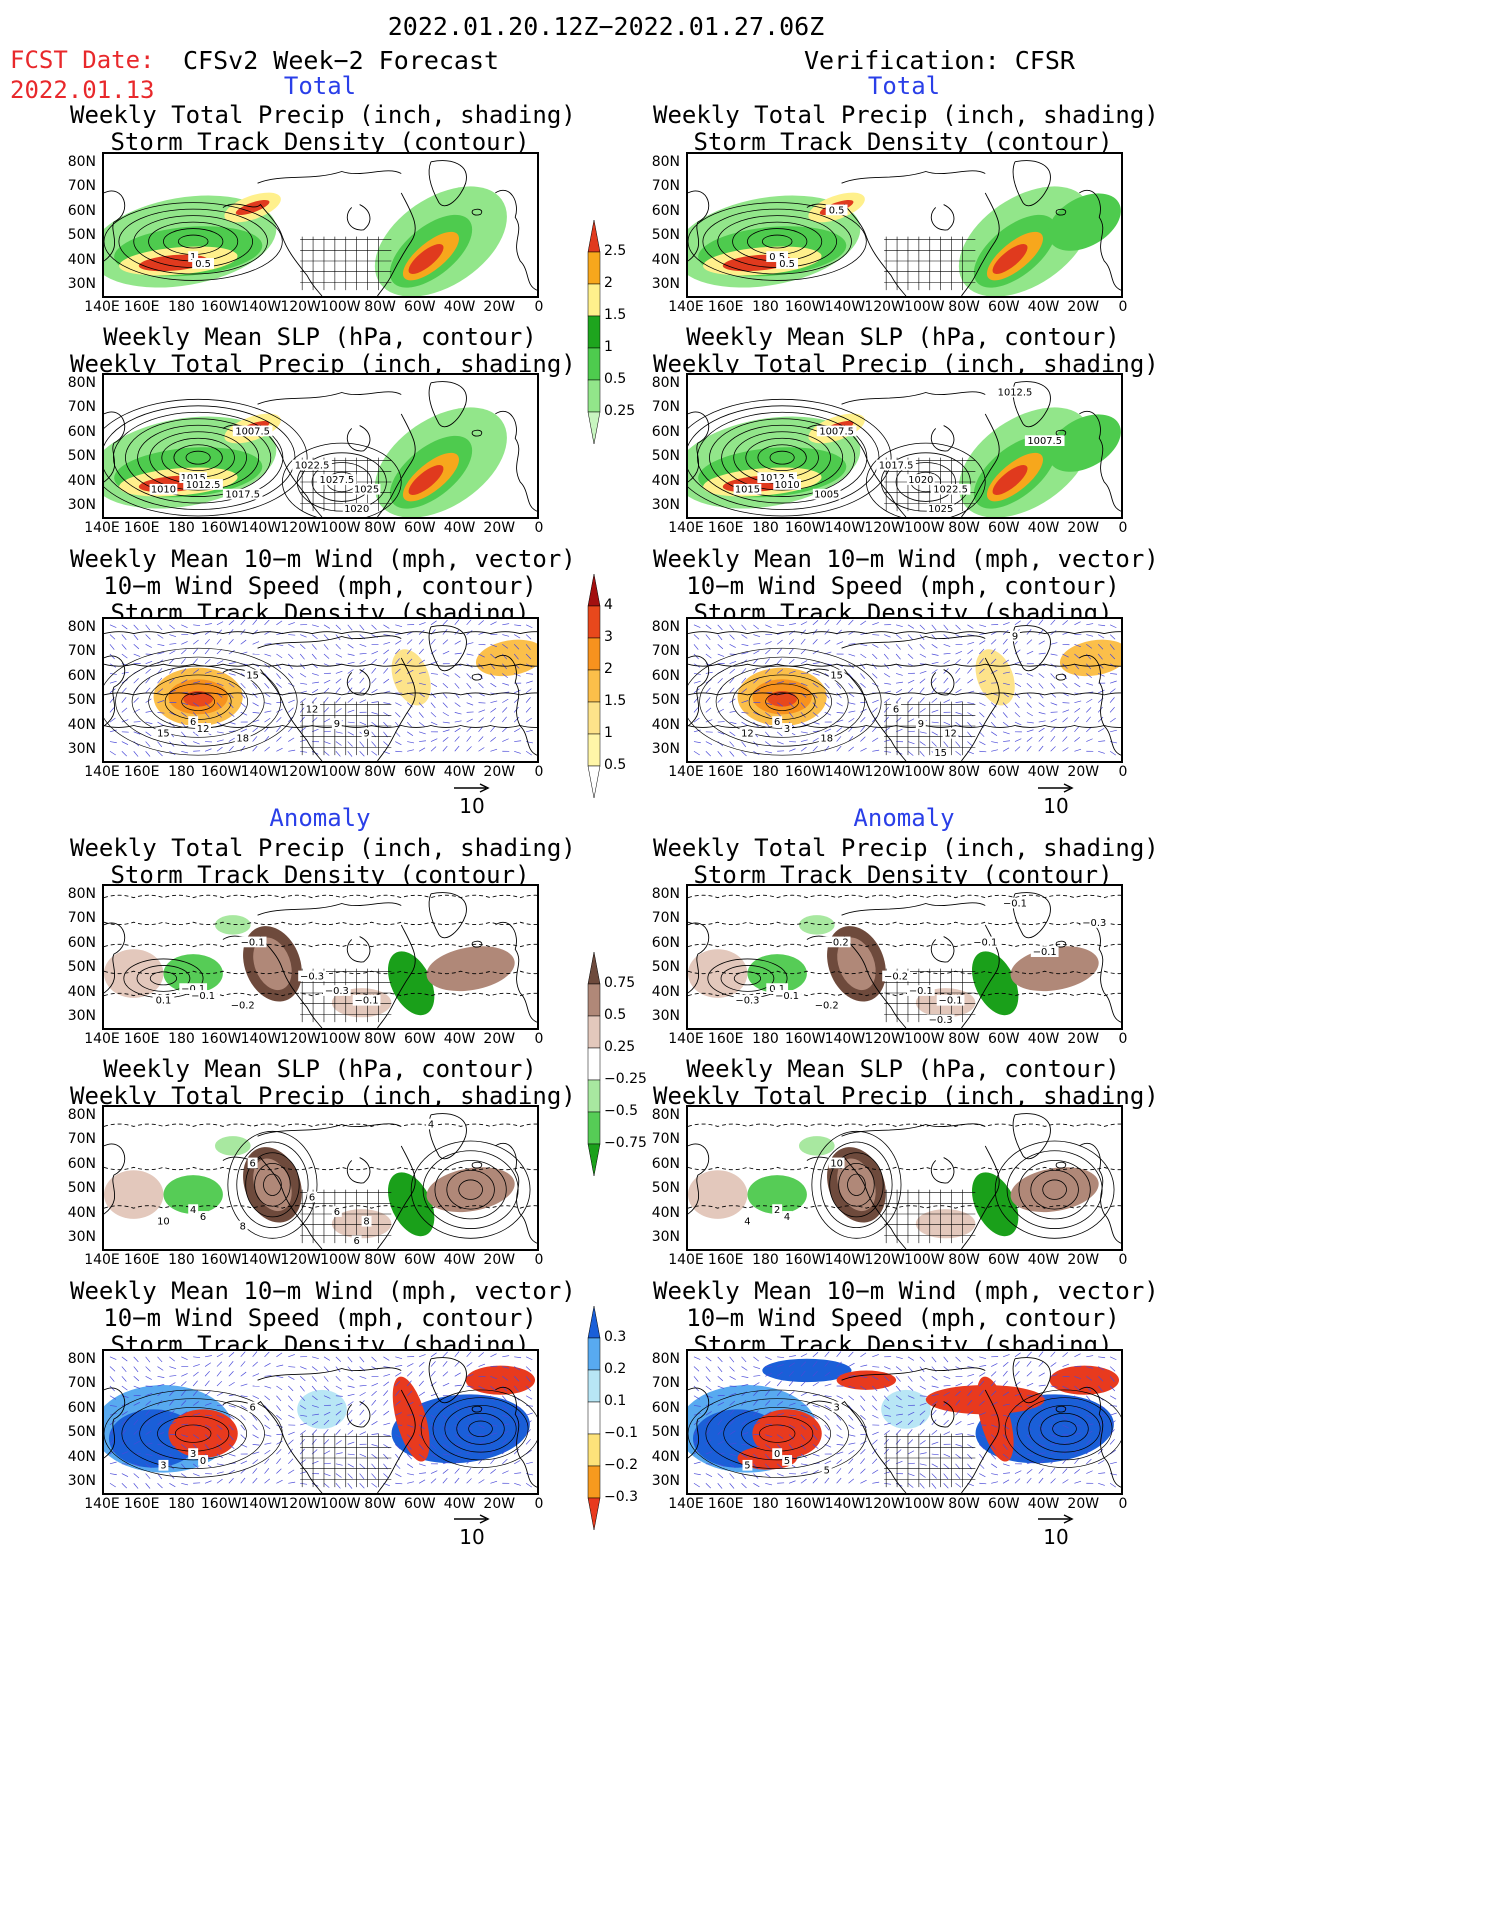 Image resolution: width=1487 pixels, height=1925 pixels. What do you see at coordinates (1123, 1260) in the screenshot?
I see `lon-tick-label: 0` at bounding box center [1123, 1260].